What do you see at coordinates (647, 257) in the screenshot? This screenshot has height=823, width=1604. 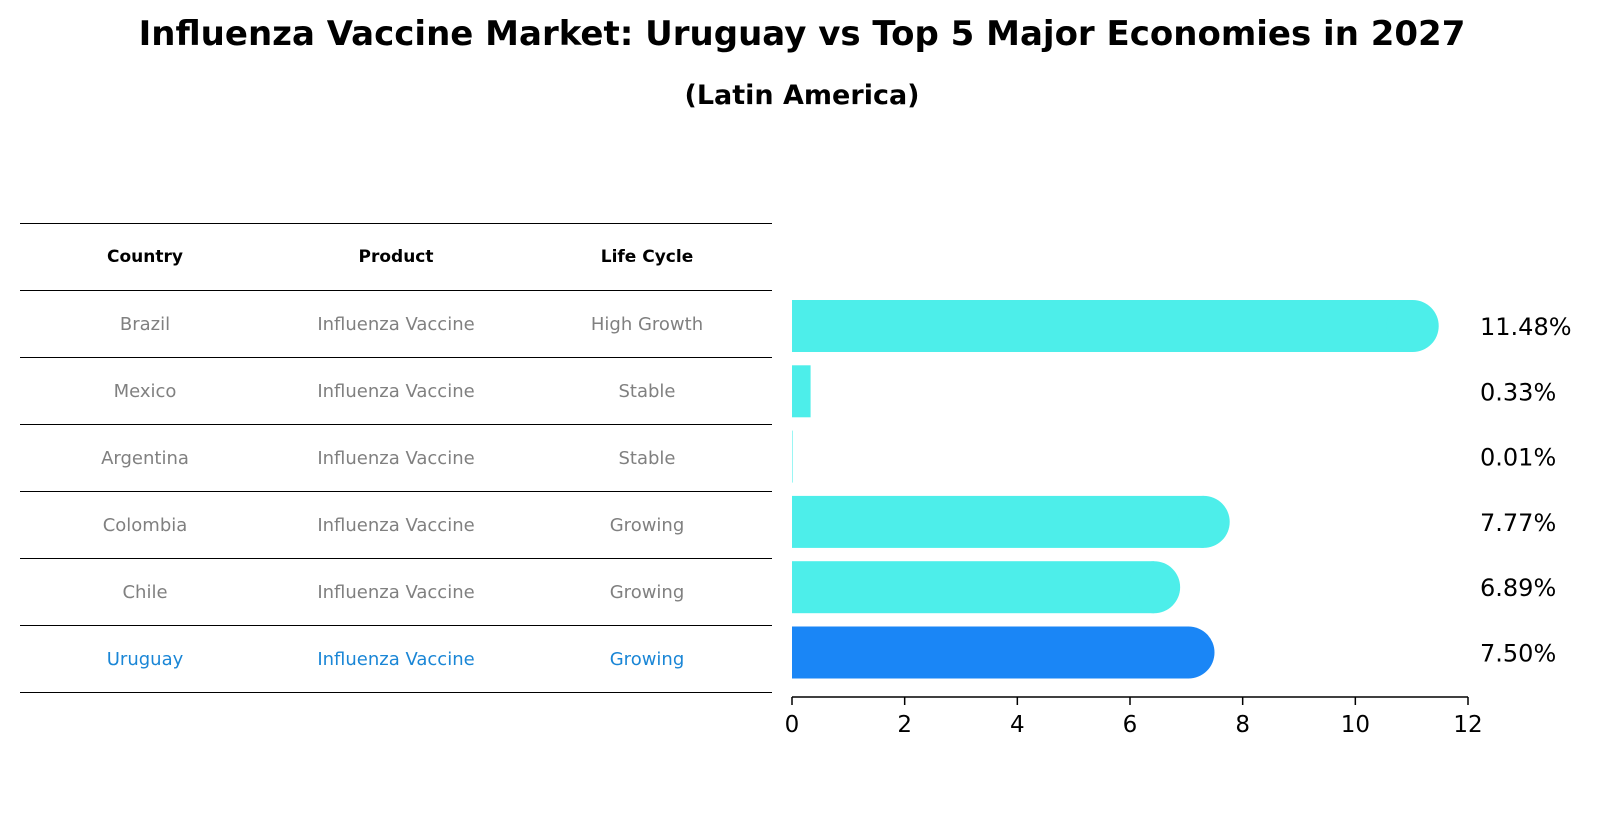 I see `header-life-cycle: Life Cycle` at bounding box center [647, 257].